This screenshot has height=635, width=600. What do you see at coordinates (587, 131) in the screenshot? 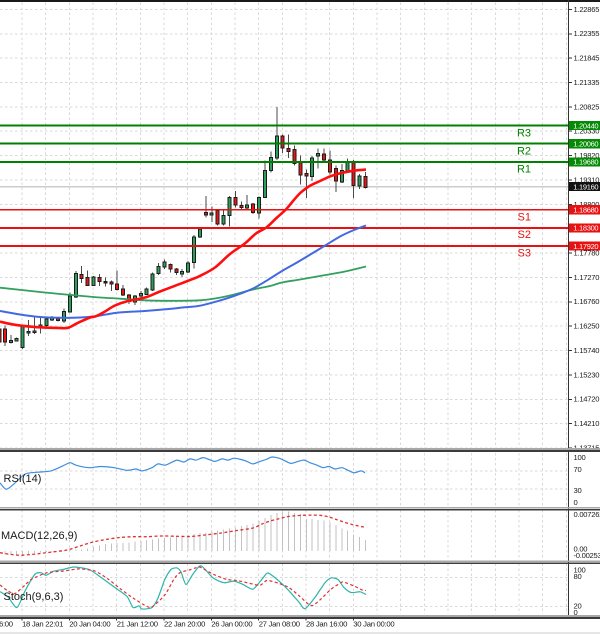
I see `svg-text: 1.20330` at bounding box center [587, 131].